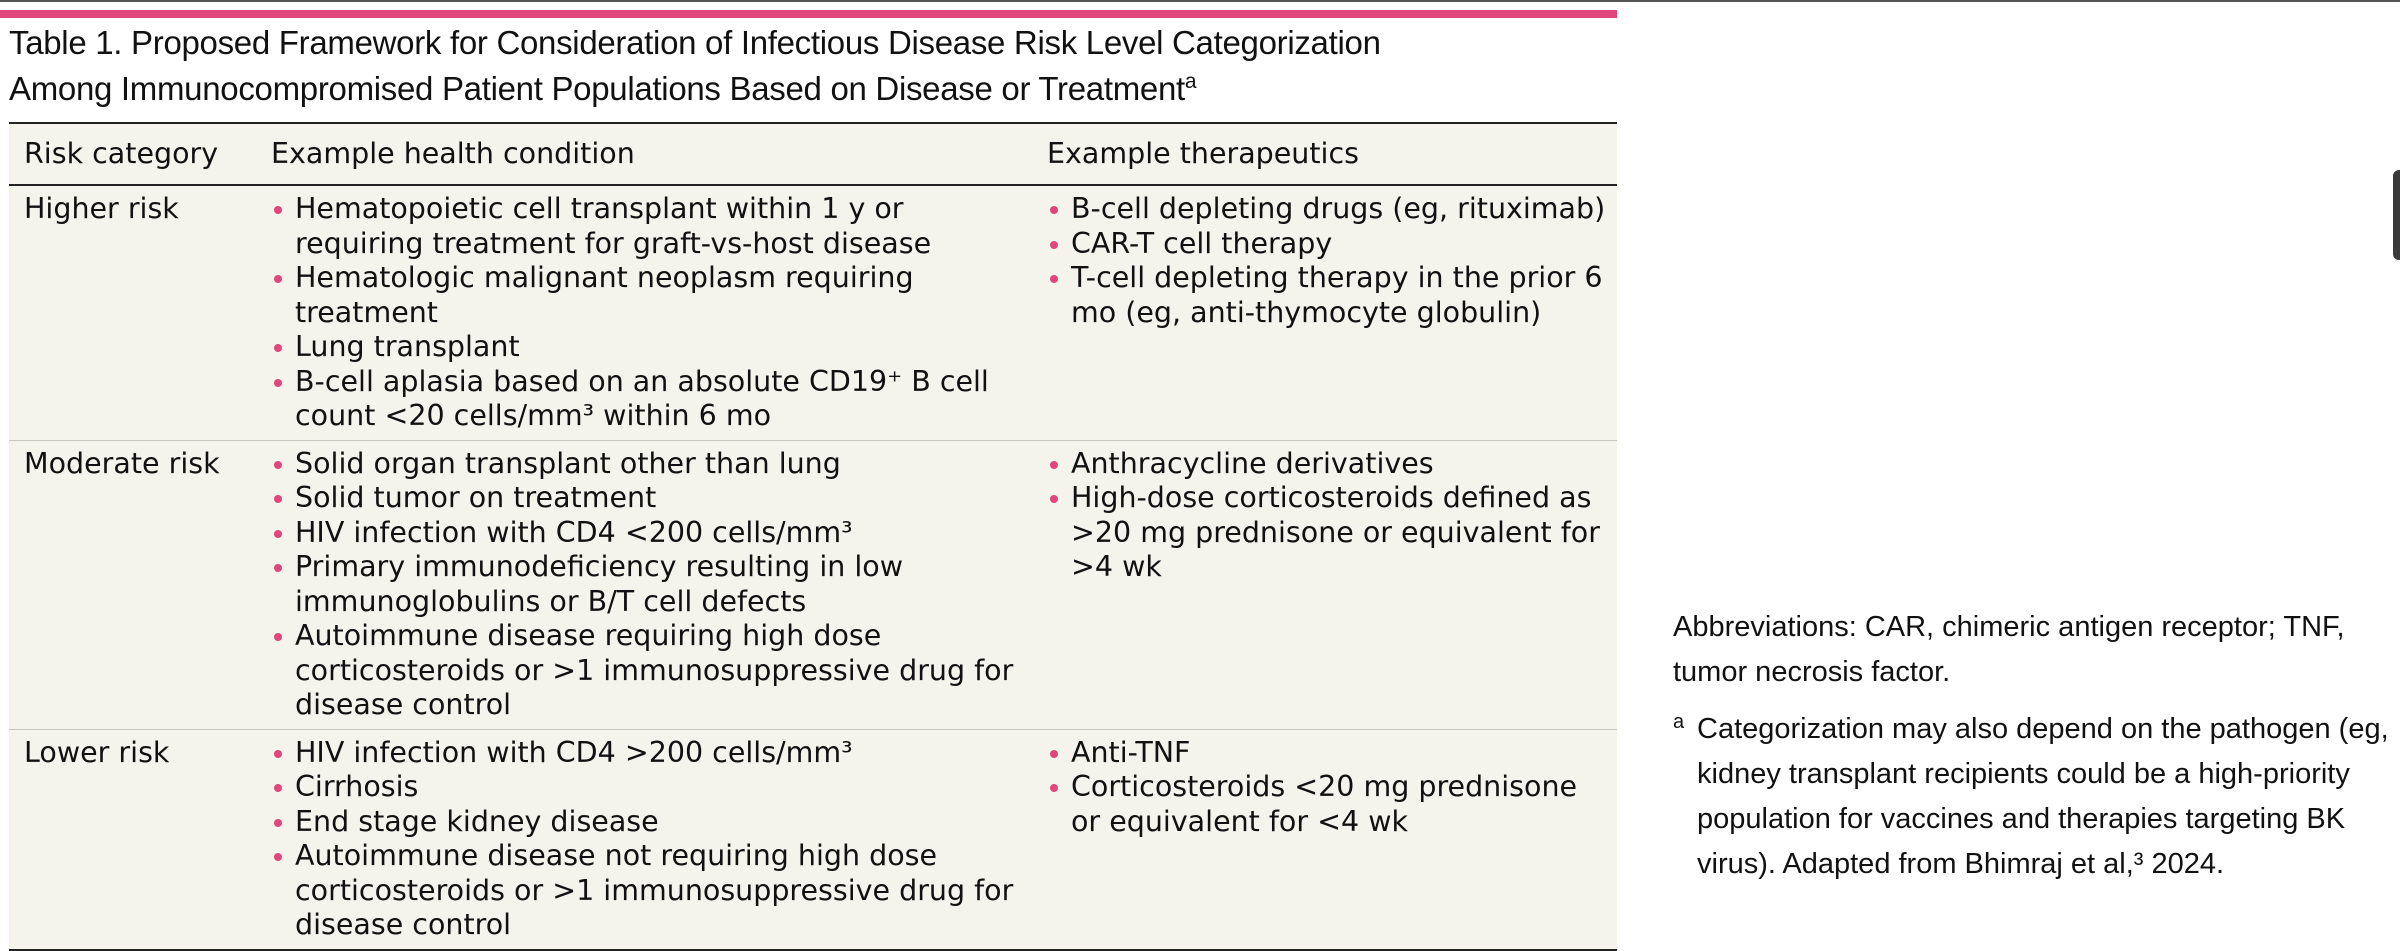  Describe the element at coordinates (644, 154) in the screenshot. I see `header-health-condition: Example health condition` at that location.